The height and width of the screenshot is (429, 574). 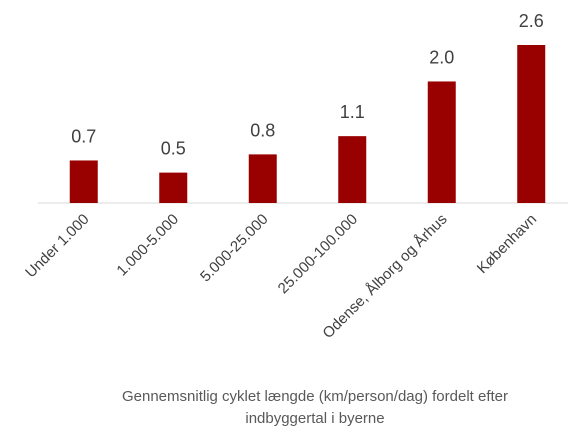 I want to click on value-label: 2.6, so click(x=531, y=21).